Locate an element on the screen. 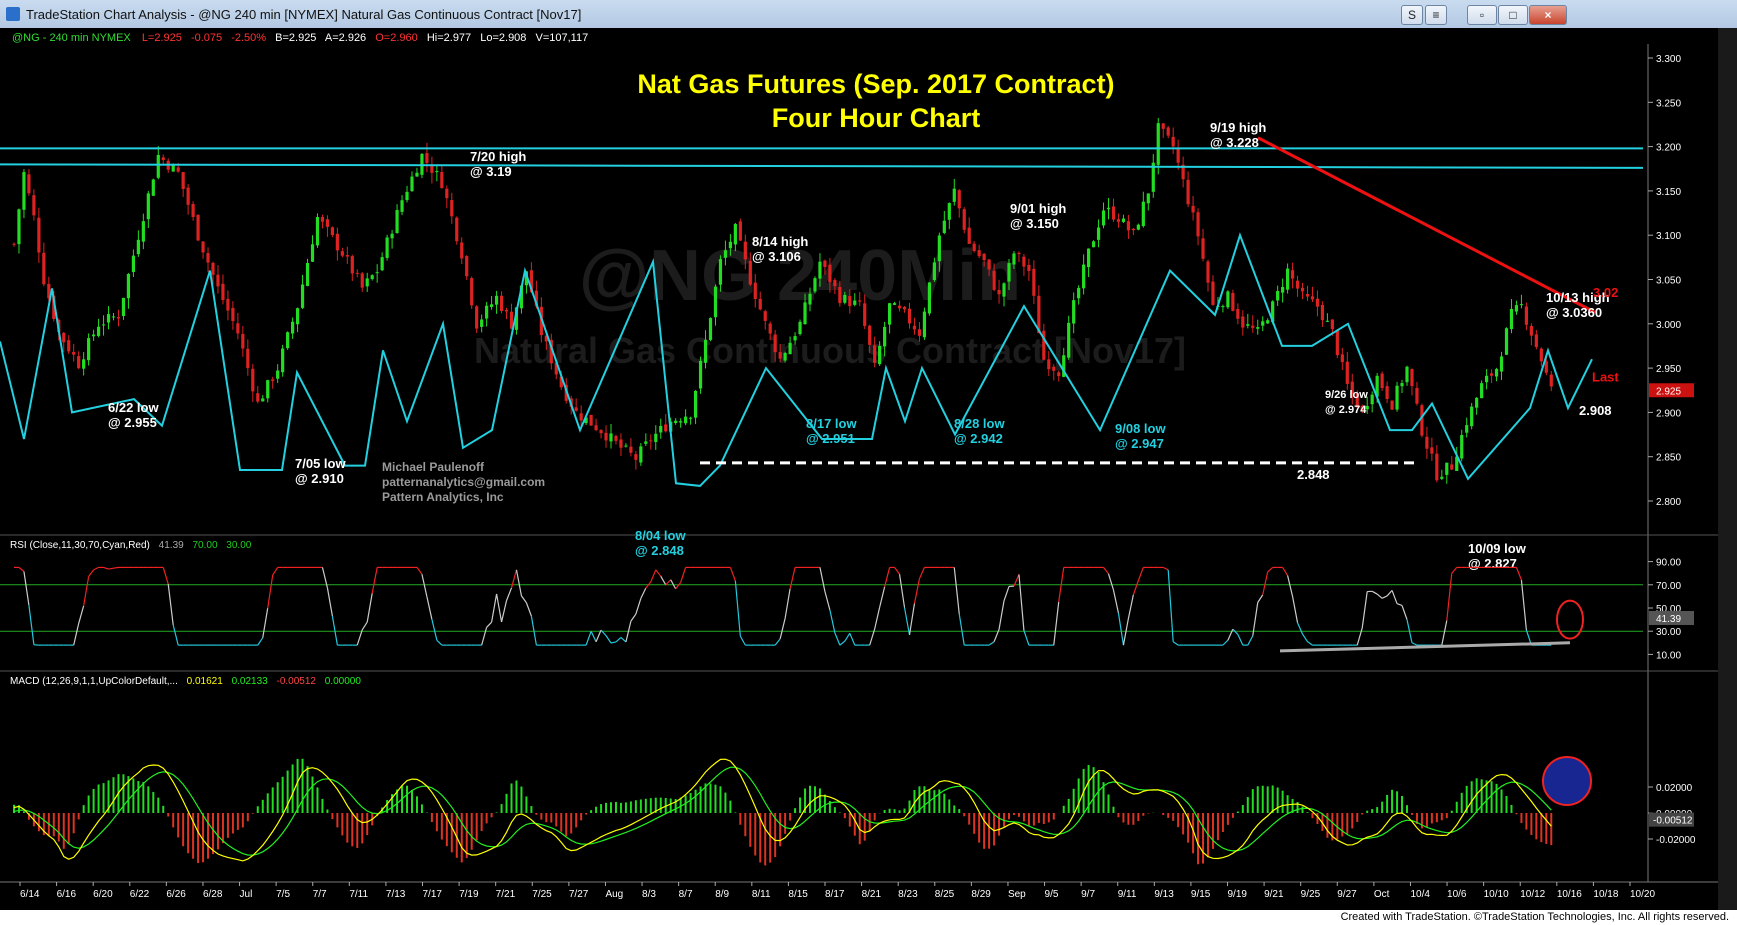  date-tick-label: 7/25 is located at coordinates (542, 894).